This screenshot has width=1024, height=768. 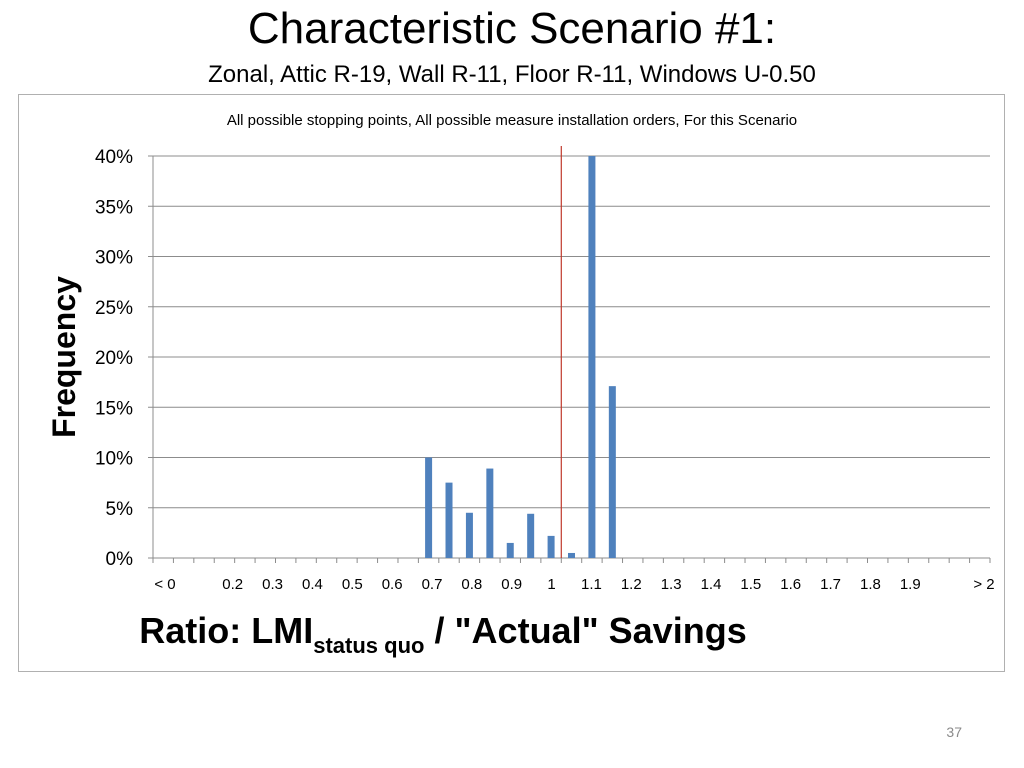 I want to click on y-tick-label: 30%, so click(x=114, y=258).